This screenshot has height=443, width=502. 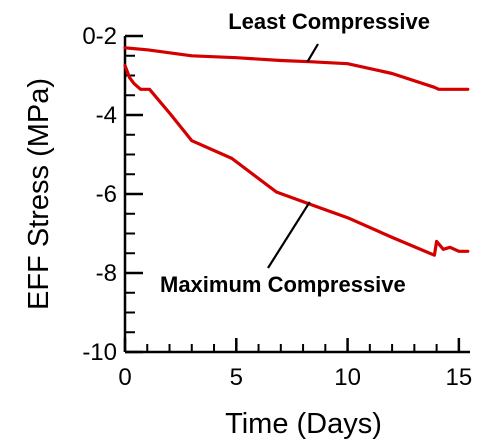 What do you see at coordinates (329, 21) in the screenshot?
I see `least-compressive-annotation: Least Compressive` at bounding box center [329, 21].